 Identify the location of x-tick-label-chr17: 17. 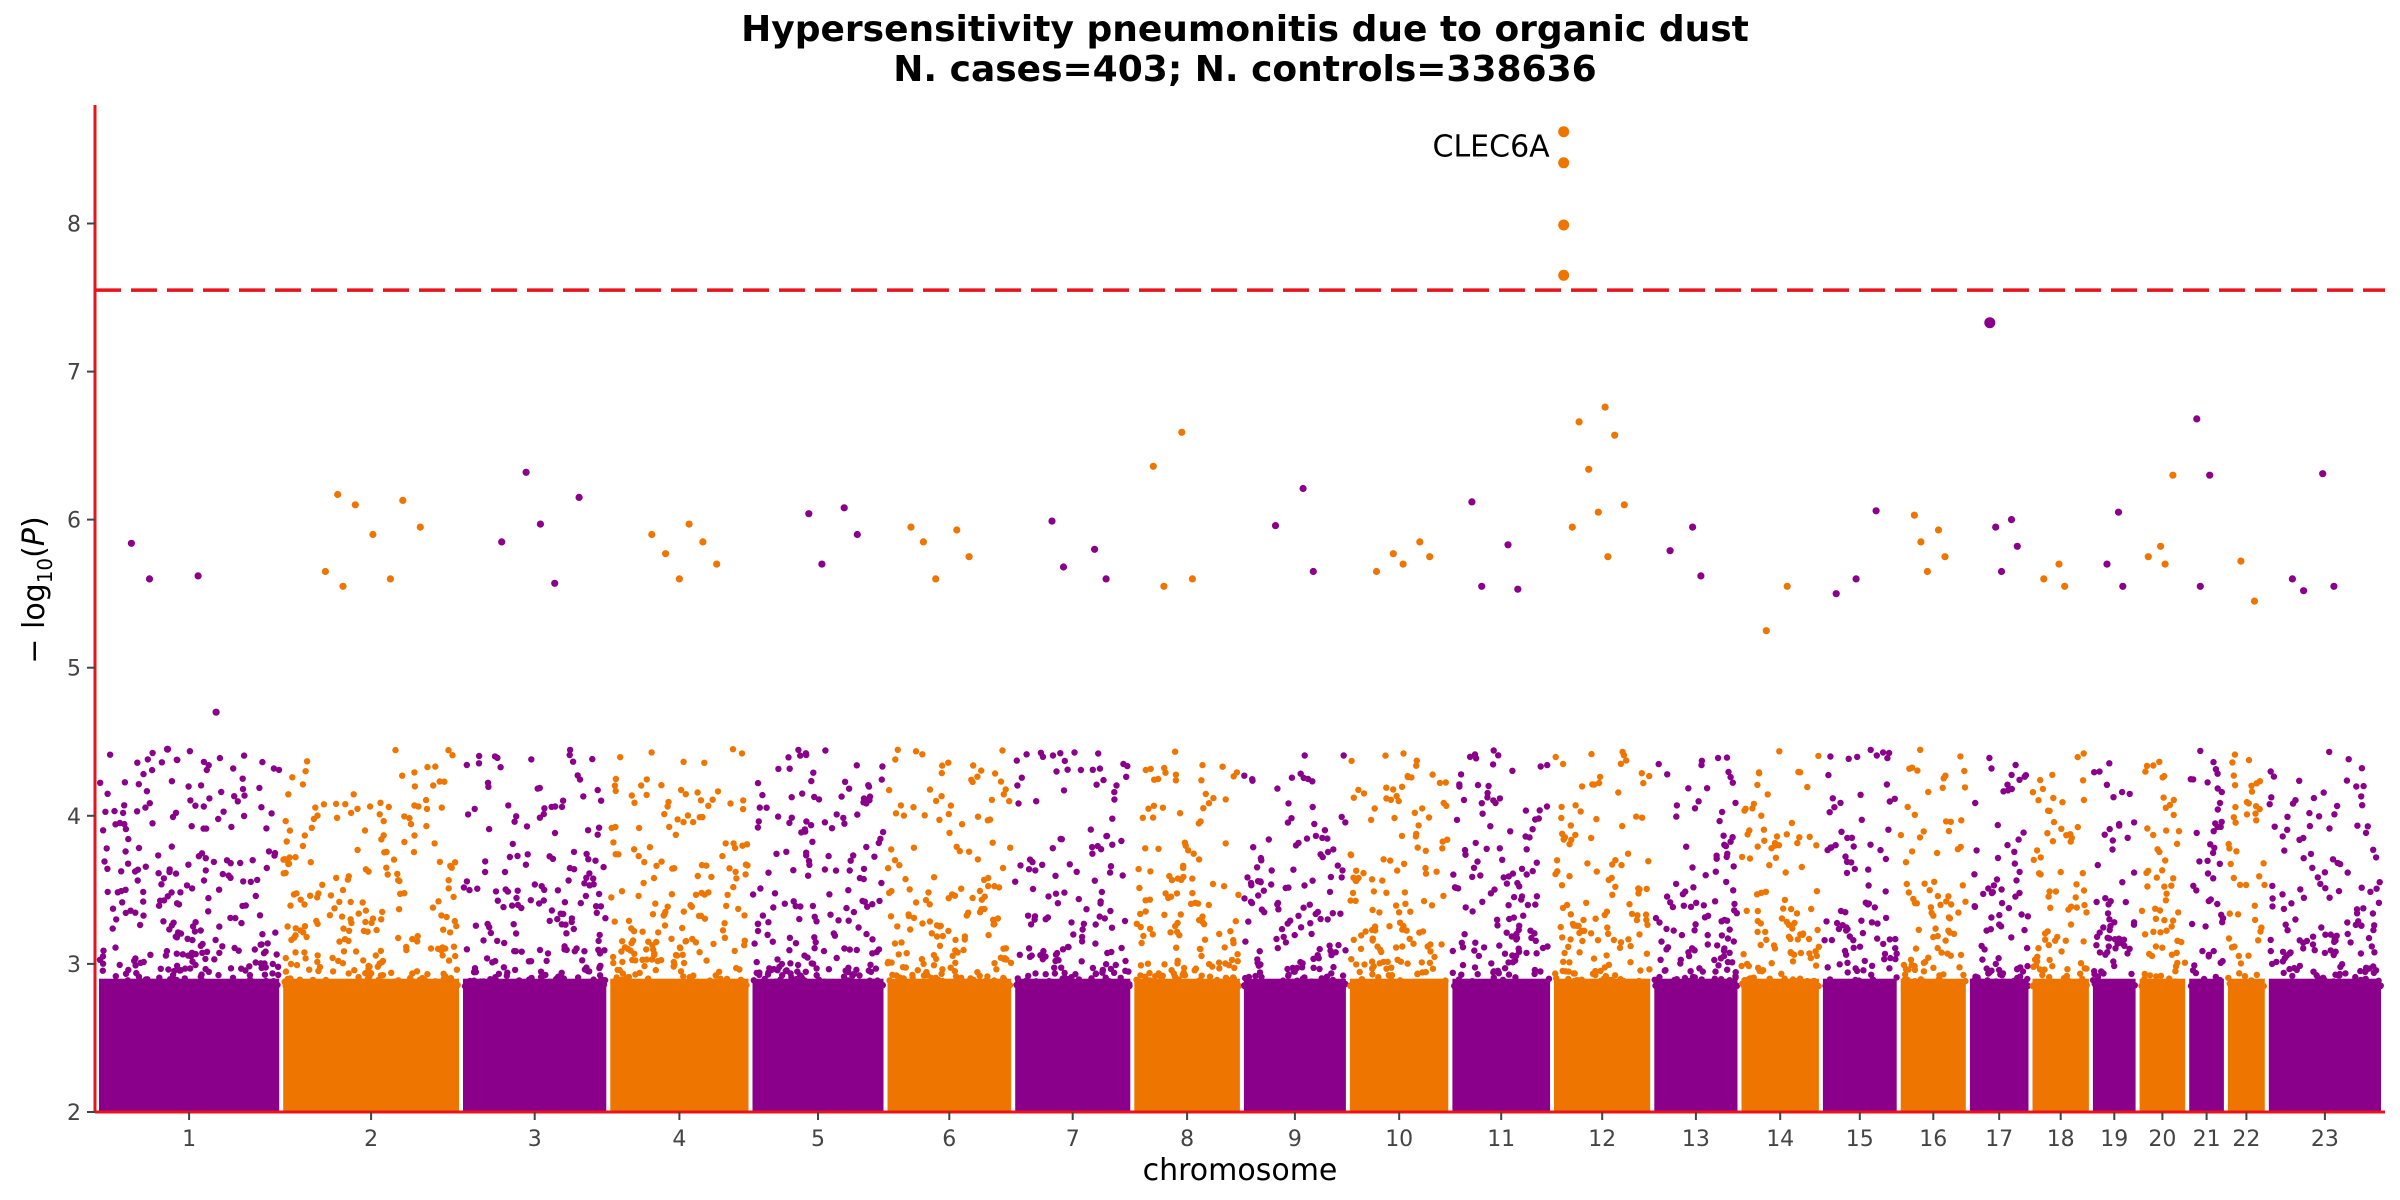
(1999, 1139).